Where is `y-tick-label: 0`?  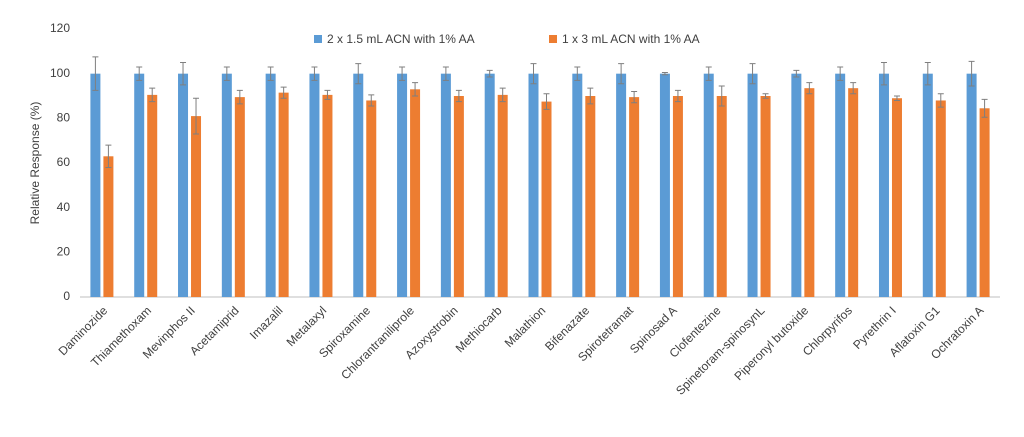
y-tick-label: 0 is located at coordinates (66, 296).